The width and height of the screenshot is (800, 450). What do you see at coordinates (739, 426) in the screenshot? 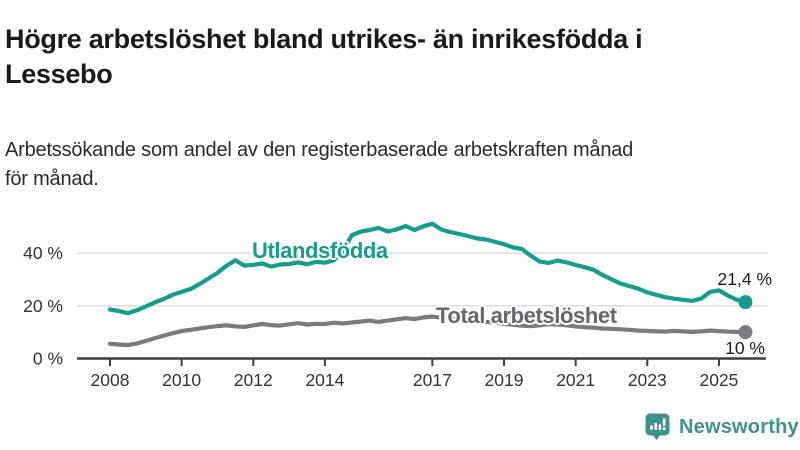
I see `brand-wordmark: Newsworthy` at bounding box center [739, 426].